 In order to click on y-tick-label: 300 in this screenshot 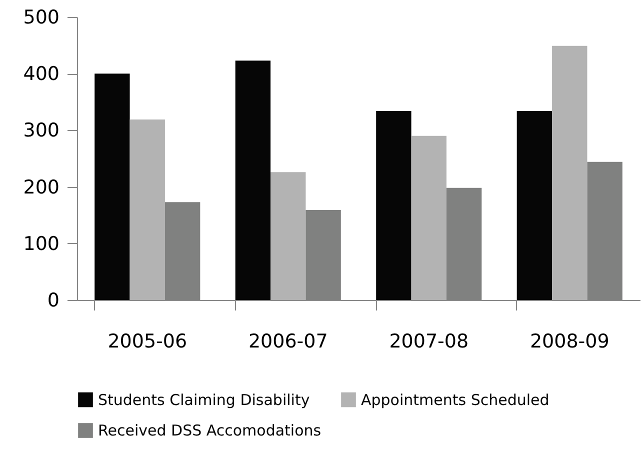, I will do `click(41, 131)`.